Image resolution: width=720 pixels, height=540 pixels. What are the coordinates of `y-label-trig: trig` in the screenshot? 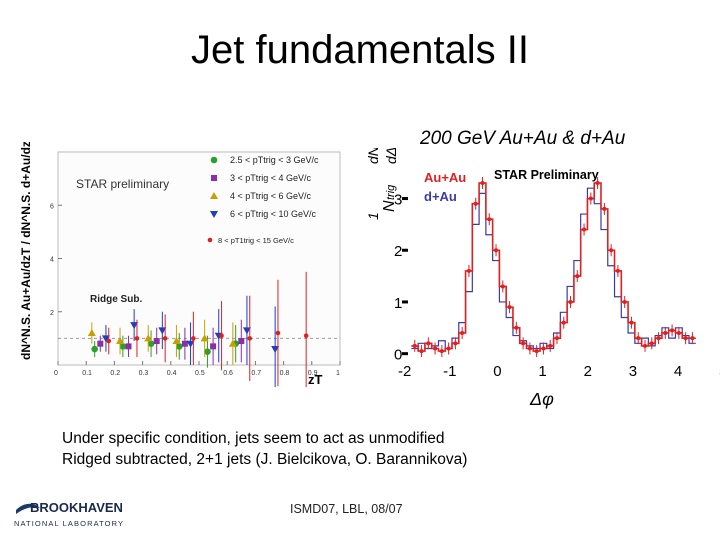 It's located at (391, 192).